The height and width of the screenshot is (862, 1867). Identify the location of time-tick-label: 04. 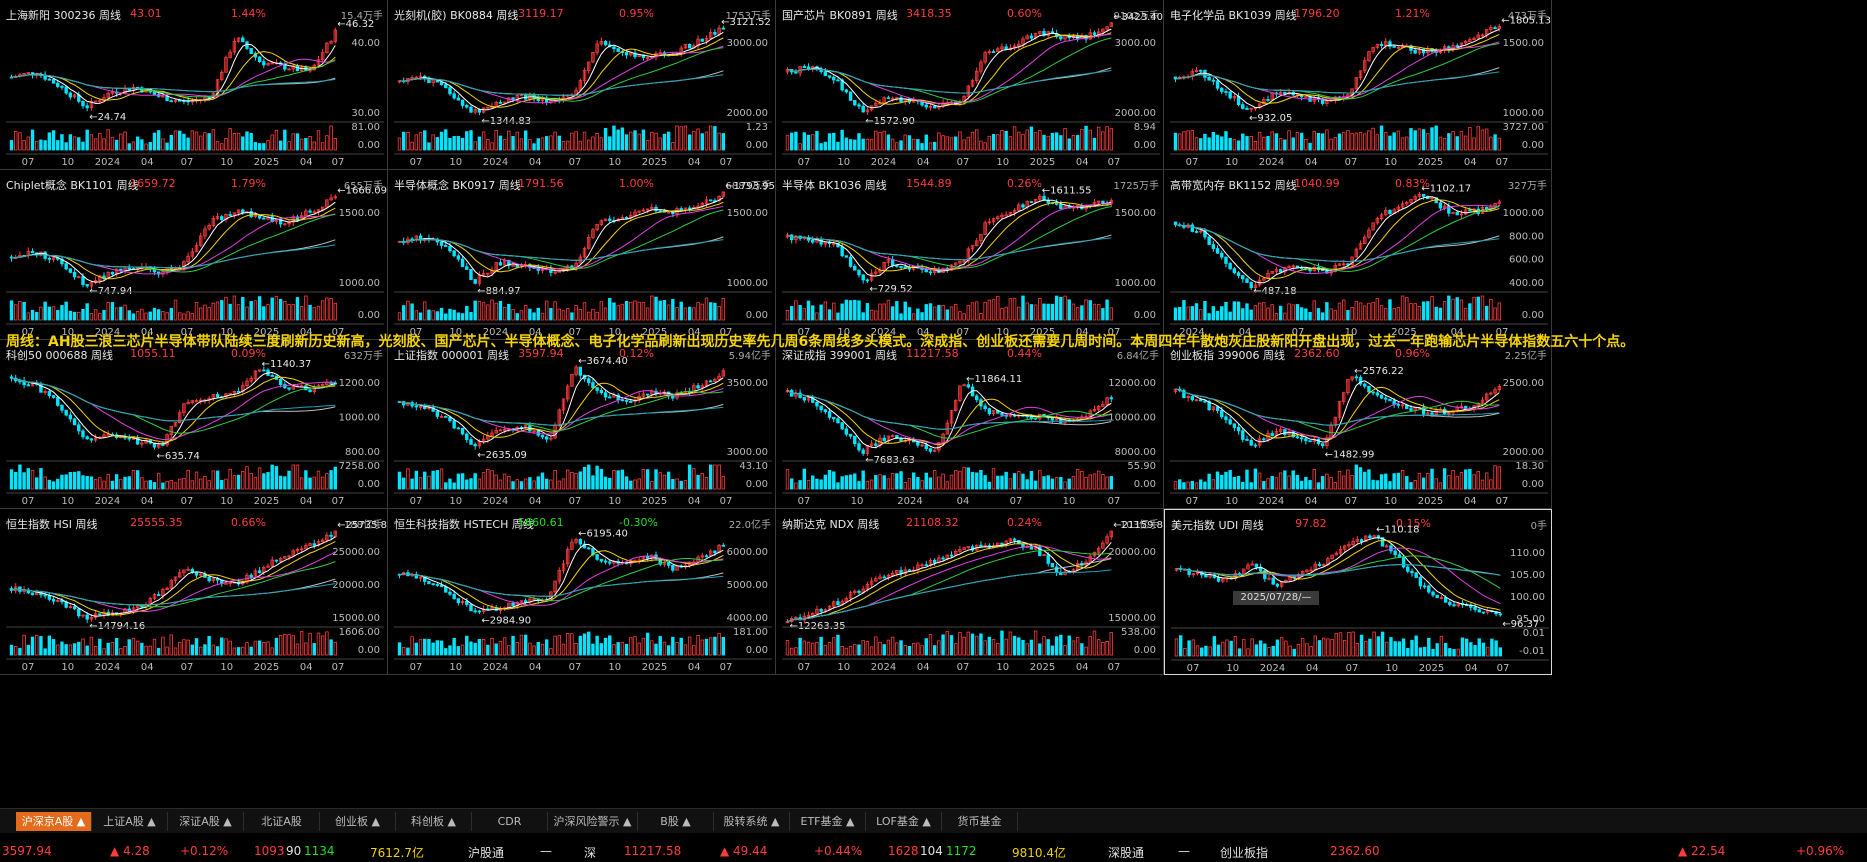
(306, 162).